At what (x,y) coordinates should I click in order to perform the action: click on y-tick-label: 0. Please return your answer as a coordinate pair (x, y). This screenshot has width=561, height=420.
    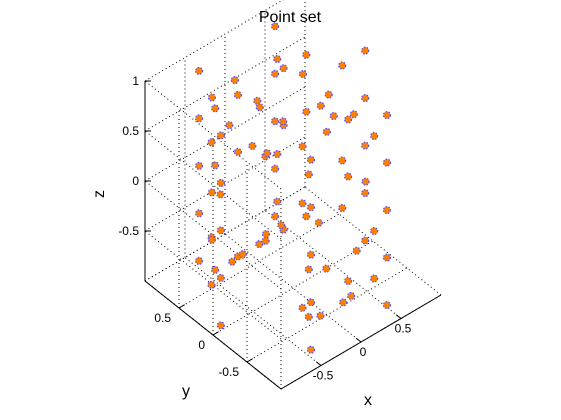
    Looking at the image, I should click on (201, 345).